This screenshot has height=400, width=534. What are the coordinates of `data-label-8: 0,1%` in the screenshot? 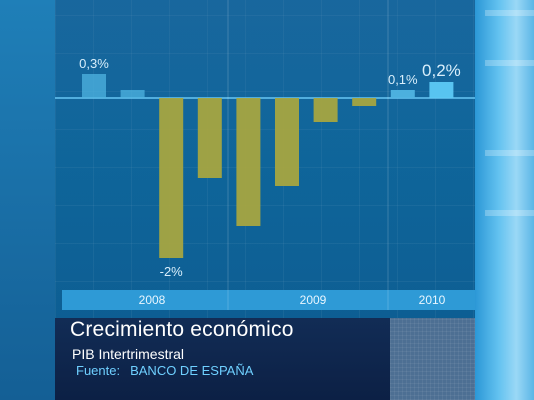 It's located at (403, 79).